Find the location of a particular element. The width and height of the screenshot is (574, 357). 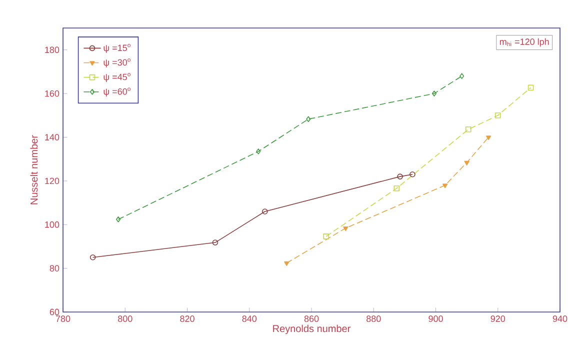

x-tick-label: 820 is located at coordinates (187, 319).